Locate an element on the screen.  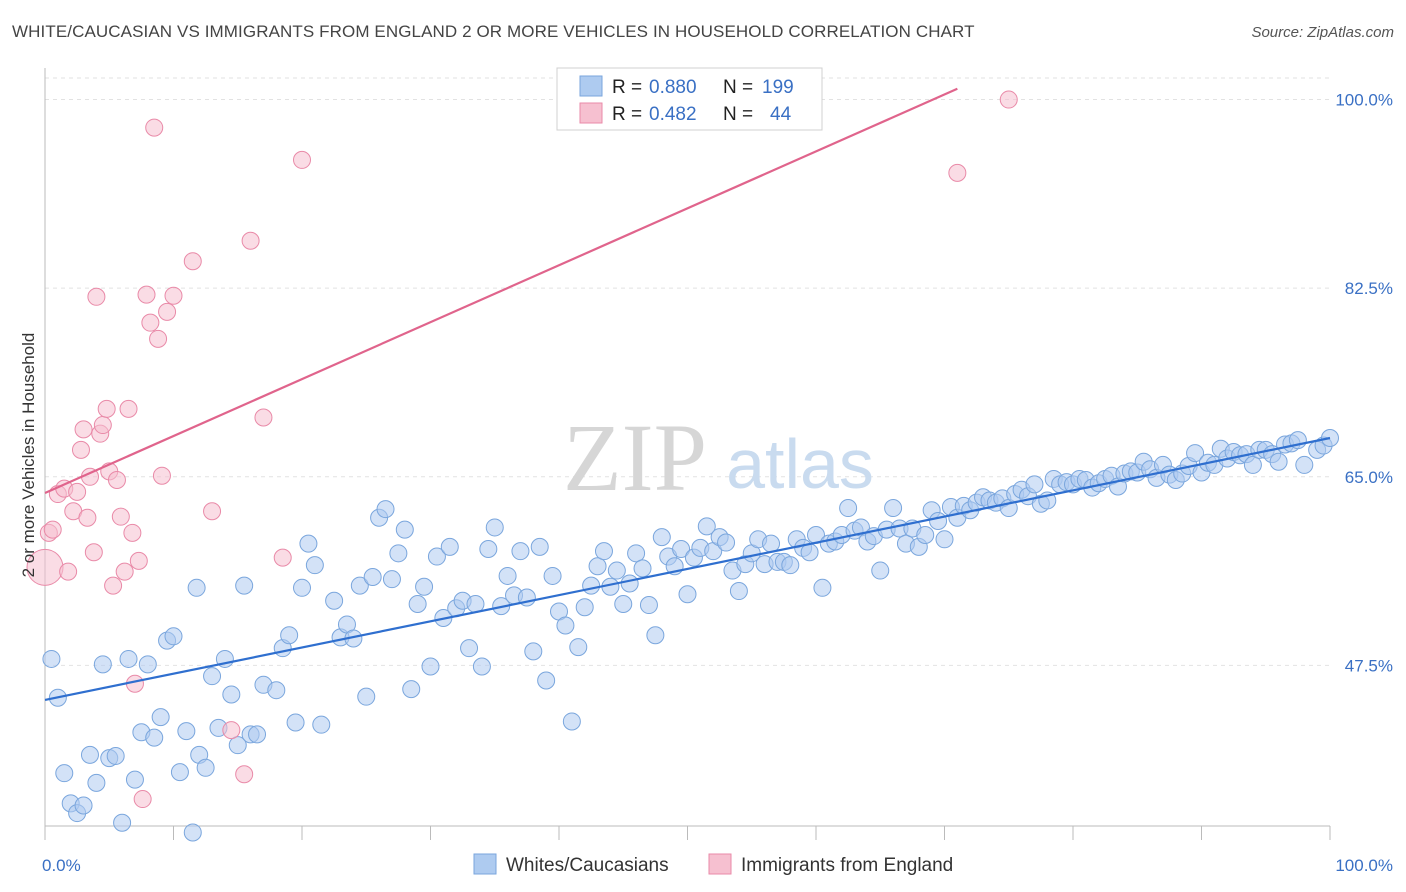
legend-box: R = 0.880 N = 199 R = 0.482 N = 44 is located at coordinates (689, 99).